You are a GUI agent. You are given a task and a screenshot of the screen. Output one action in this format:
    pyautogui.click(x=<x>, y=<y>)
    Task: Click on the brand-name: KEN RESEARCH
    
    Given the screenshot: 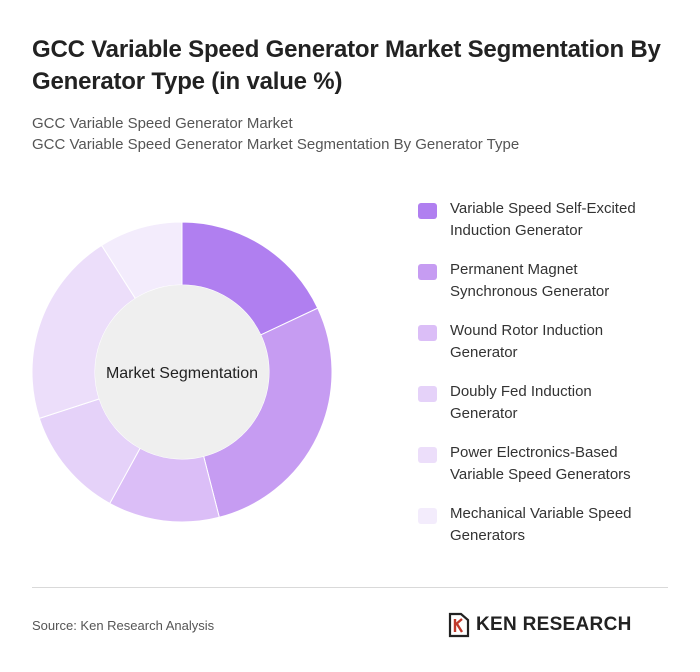 What is the action you would take?
    pyautogui.click(x=554, y=624)
    